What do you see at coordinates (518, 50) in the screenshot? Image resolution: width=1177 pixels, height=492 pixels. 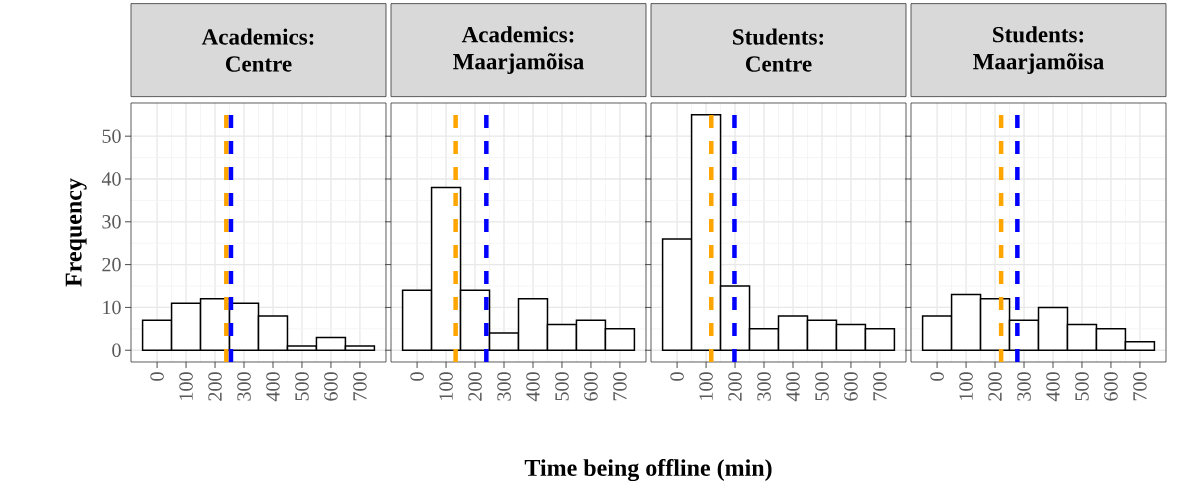 I see `chart-title: Academics: Maarjamõisa` at bounding box center [518, 50].